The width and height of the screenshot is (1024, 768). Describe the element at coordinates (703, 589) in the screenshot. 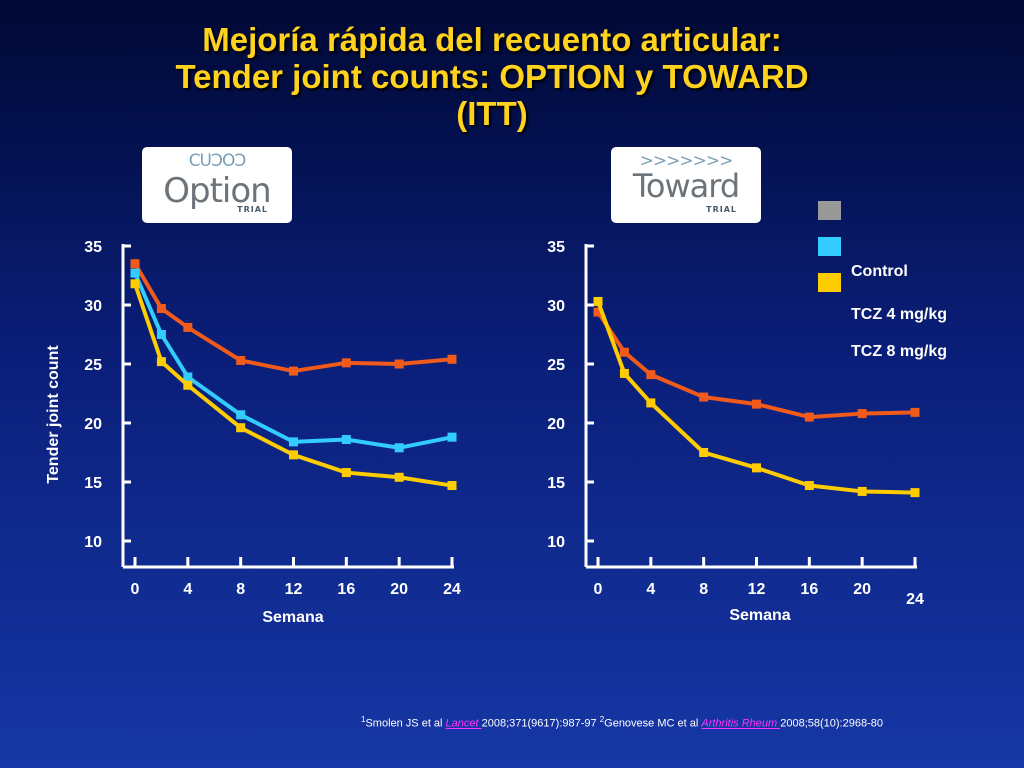

I see `toward-x-tick-label: 8` at that location.